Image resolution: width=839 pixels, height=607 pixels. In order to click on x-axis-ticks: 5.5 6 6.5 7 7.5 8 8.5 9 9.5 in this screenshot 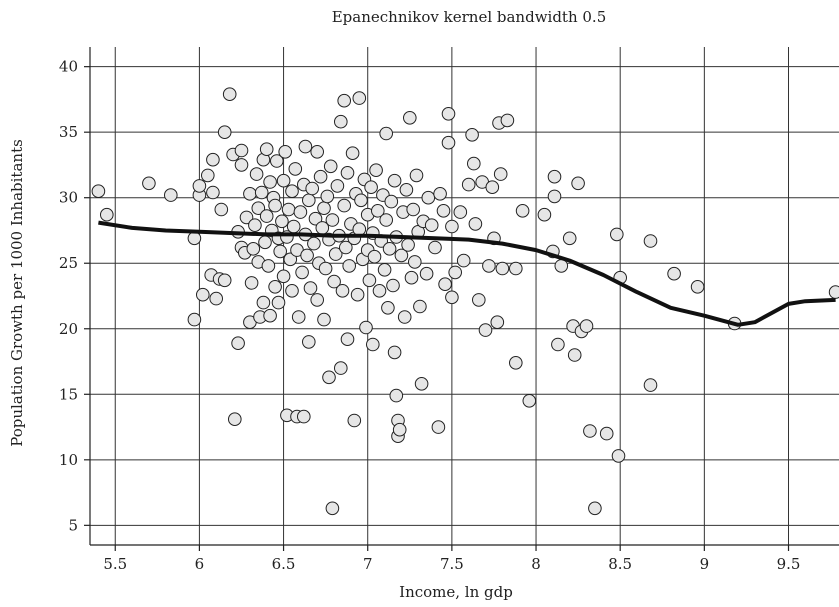, I will do `click(451, 559)`.